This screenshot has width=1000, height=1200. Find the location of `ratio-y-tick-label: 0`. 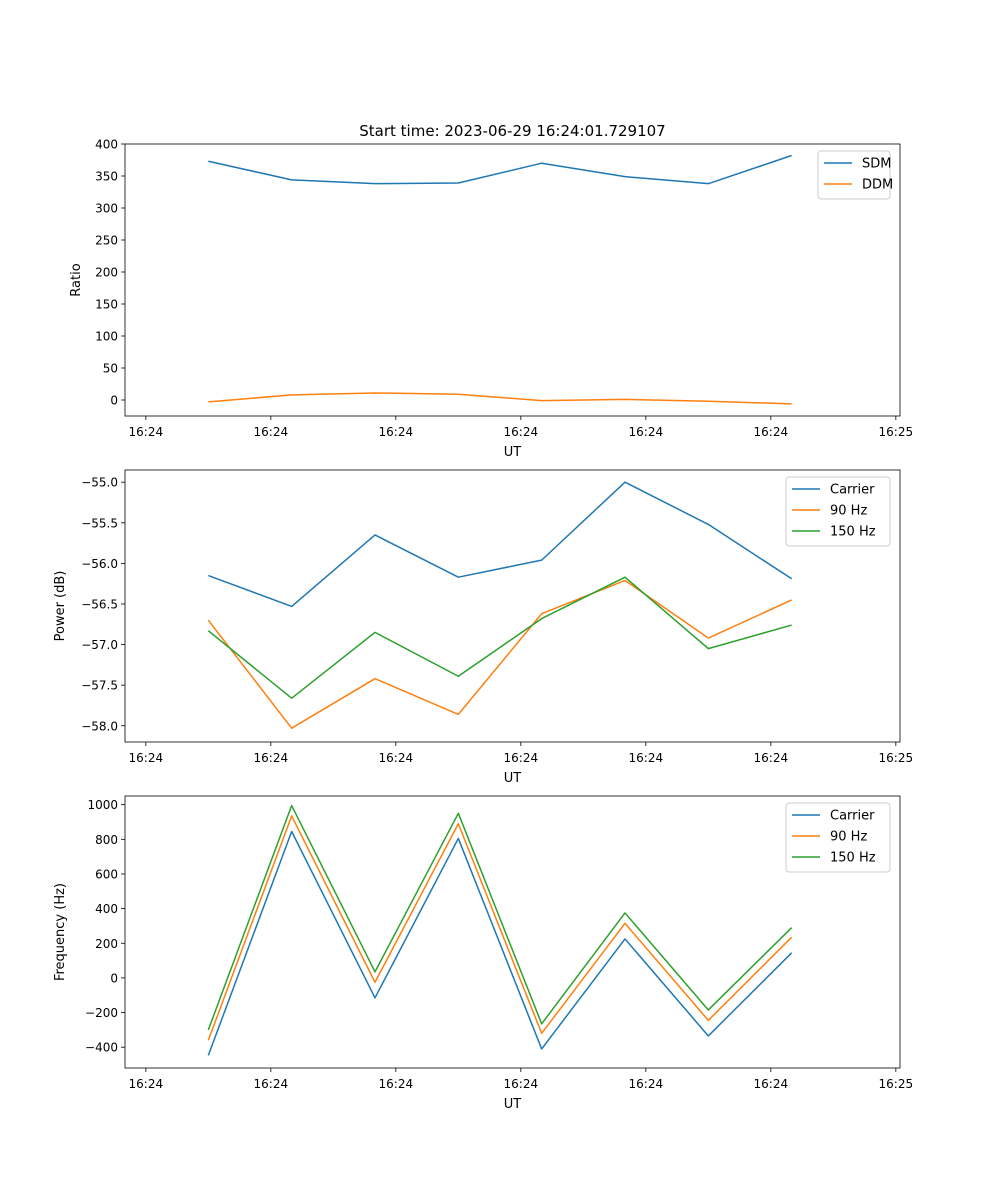

ratio-y-tick-label: 0 is located at coordinates (114, 401).